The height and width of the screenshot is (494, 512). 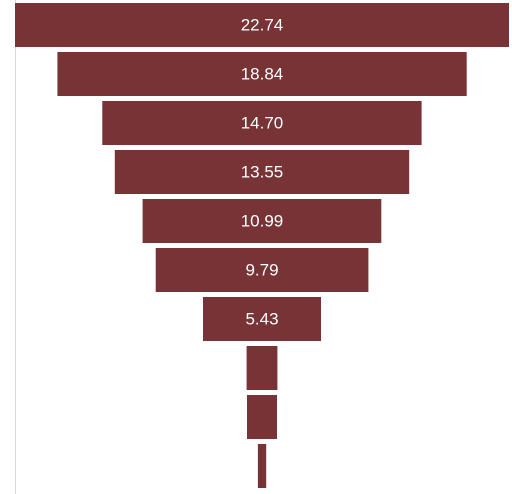 I want to click on funnel-bar-label-7: 5.43, so click(x=261, y=319).